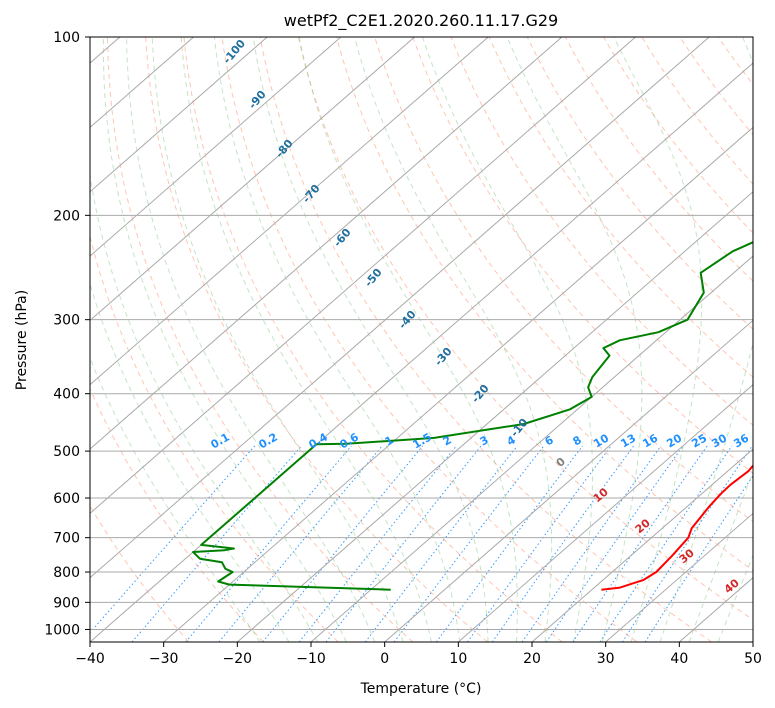 This screenshot has width=775, height=708. I want to click on x-tick-label: 40, so click(679, 659).